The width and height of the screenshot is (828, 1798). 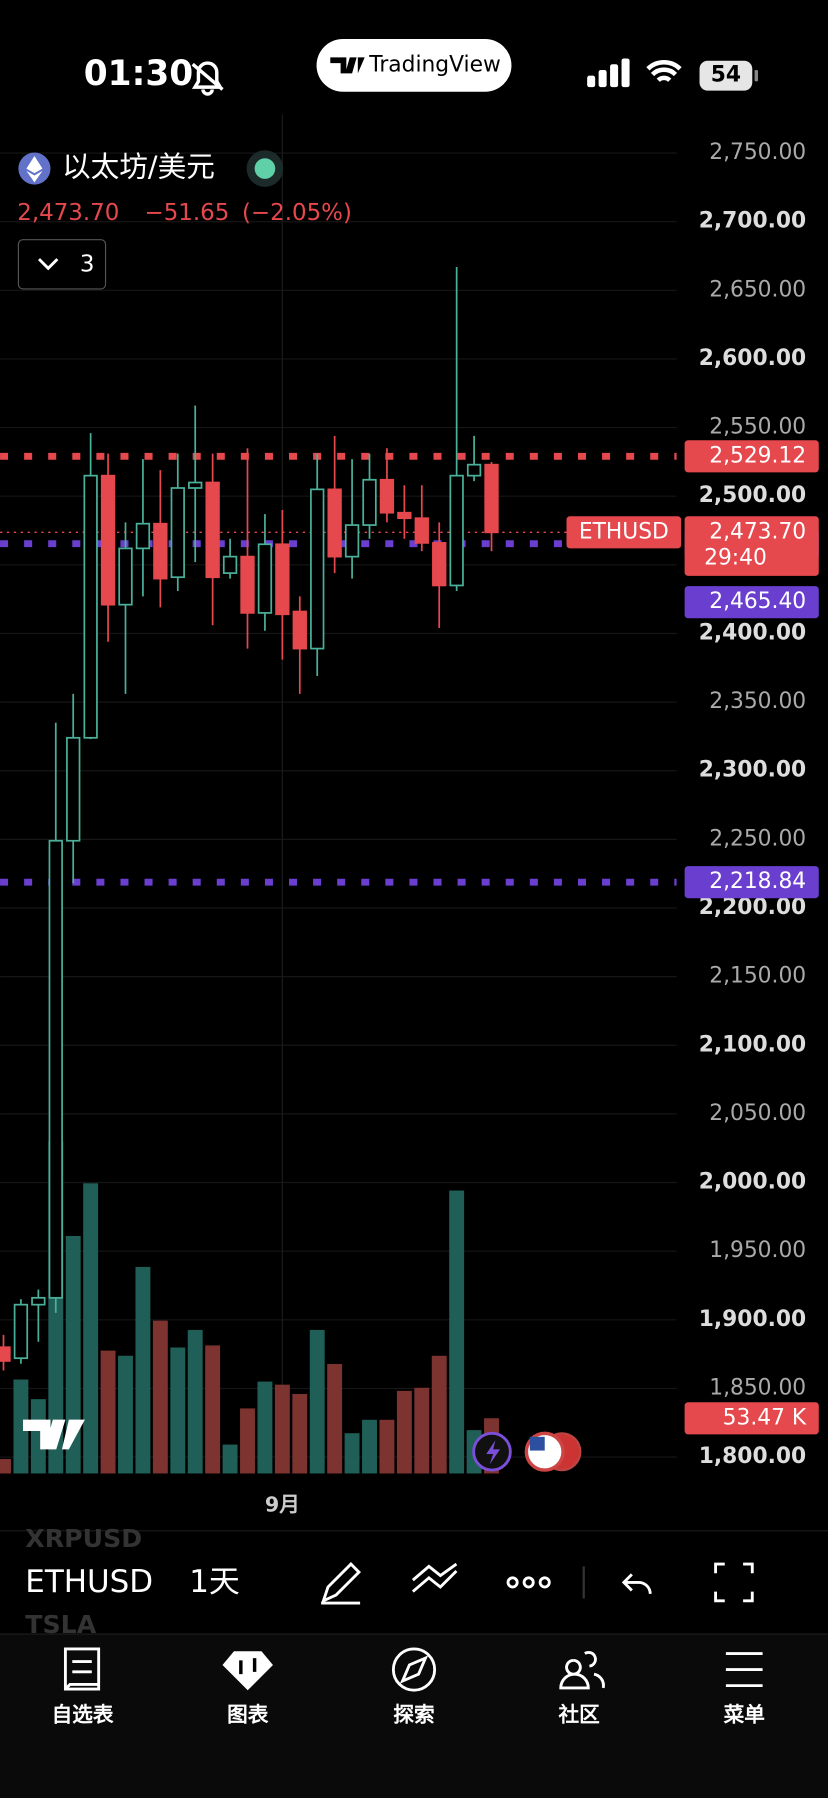 What do you see at coordinates (757, 1250) in the screenshot?
I see `y-tick-label: 1,950.00` at bounding box center [757, 1250].